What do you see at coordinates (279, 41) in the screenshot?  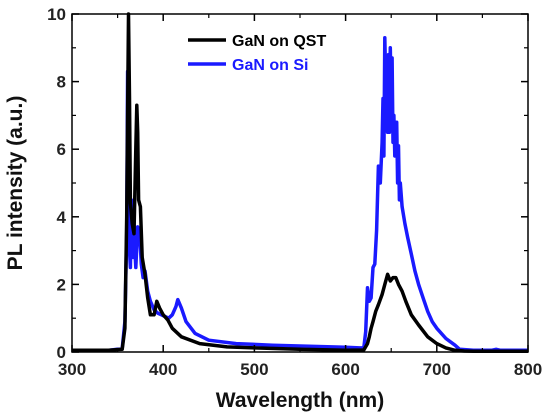 I see `legend-label-gan-on-qst: GaN on QST` at bounding box center [279, 41].